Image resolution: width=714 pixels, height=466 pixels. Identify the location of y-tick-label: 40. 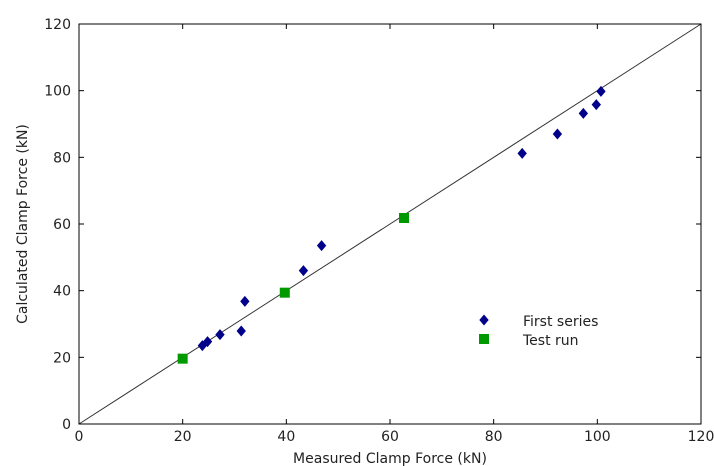
(62, 292).